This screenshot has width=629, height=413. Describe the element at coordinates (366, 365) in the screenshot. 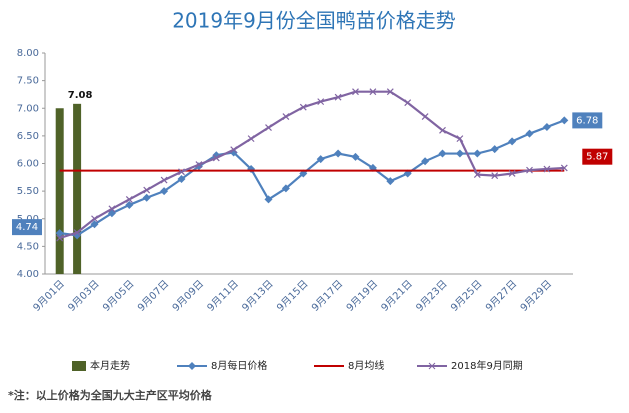

I see `legend-label: 8月均线` at that location.